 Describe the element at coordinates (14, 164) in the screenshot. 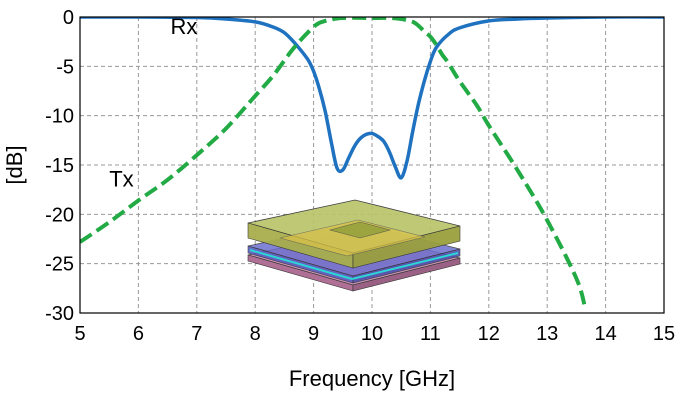

I see `y-axis-label: [dB]` at that location.